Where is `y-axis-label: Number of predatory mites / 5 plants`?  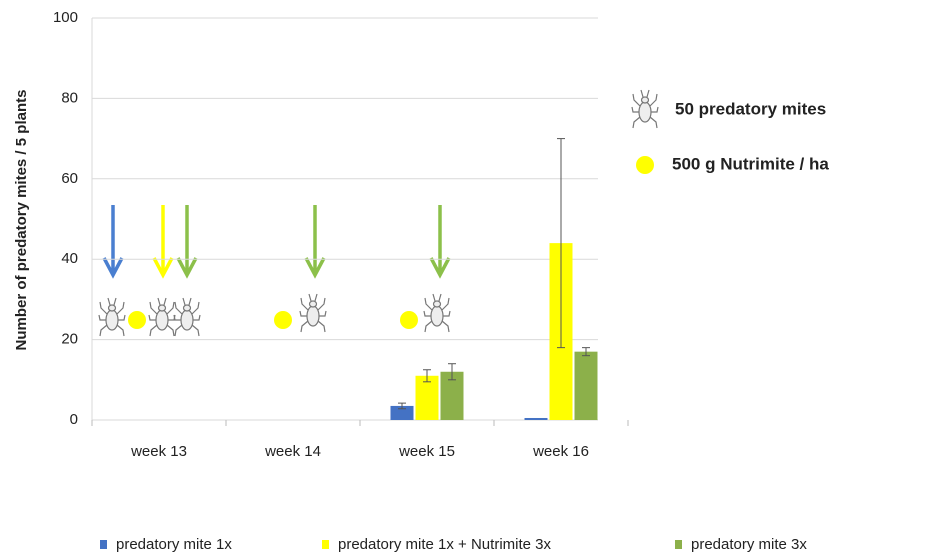
y-axis-label: Number of predatory mites / 5 plants is located at coordinates (21, 220).